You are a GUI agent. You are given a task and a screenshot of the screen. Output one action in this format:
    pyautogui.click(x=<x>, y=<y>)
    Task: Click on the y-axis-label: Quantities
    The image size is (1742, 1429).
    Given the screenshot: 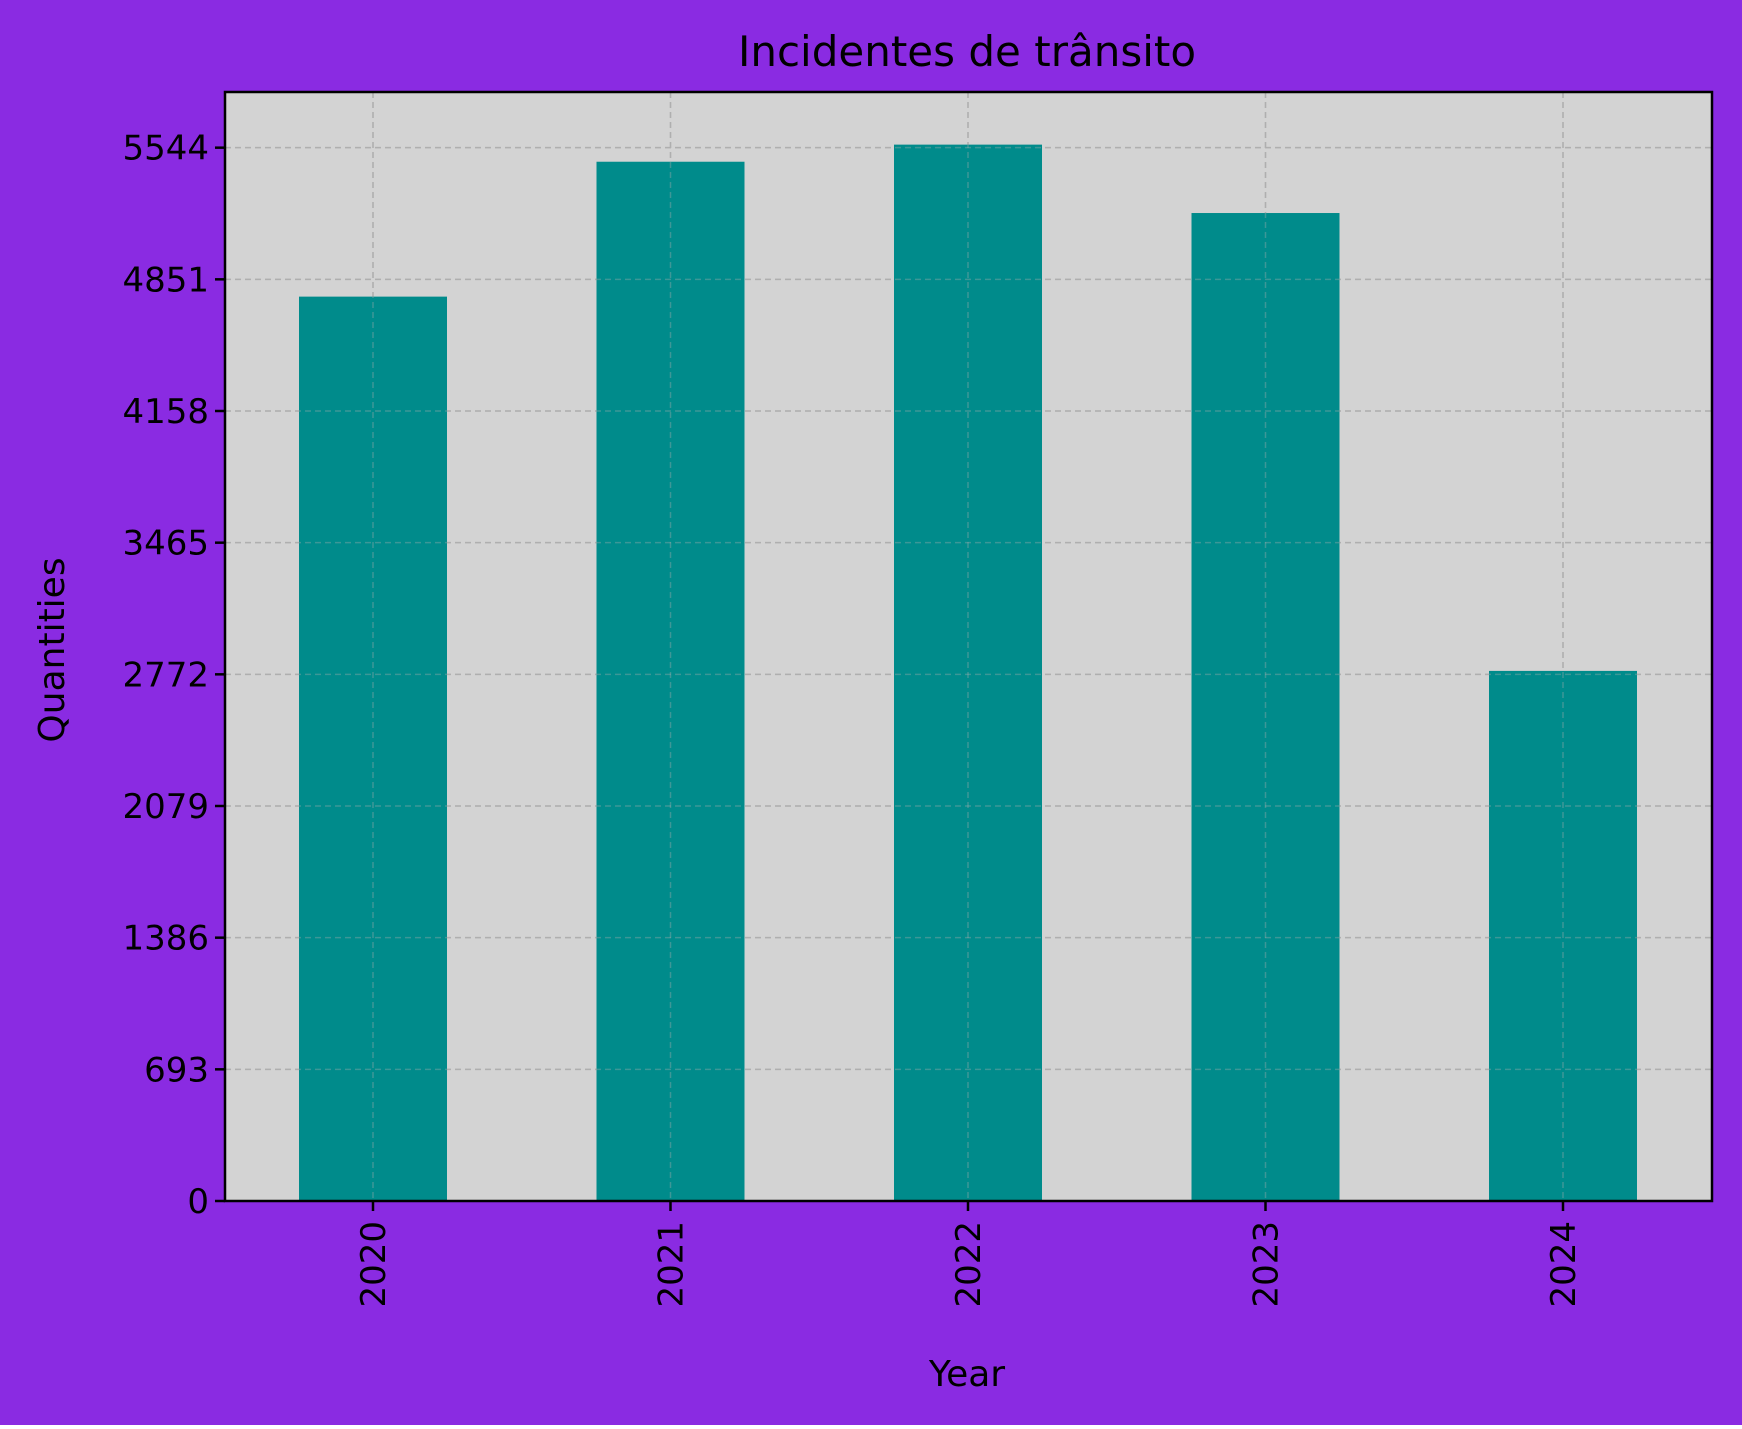 What is the action you would take?
    pyautogui.click(x=52, y=649)
    